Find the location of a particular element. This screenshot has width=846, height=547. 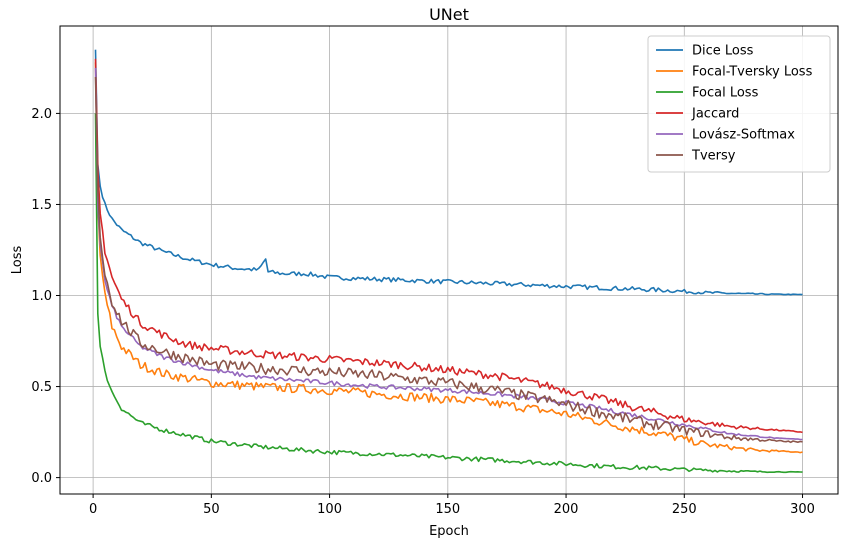

legend-label: Dice Loss is located at coordinates (723, 51).